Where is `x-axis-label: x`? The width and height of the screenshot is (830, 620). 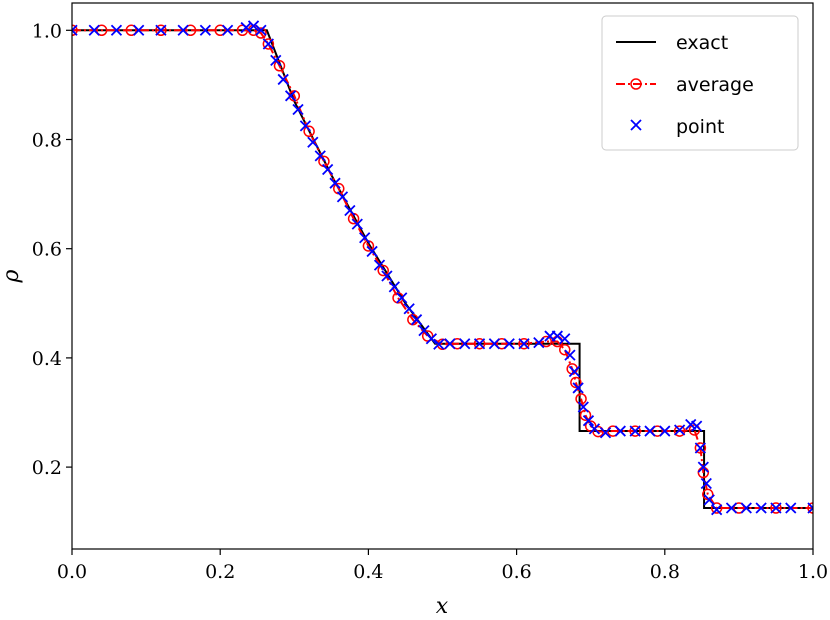
x-axis-label: x is located at coordinates (442, 606).